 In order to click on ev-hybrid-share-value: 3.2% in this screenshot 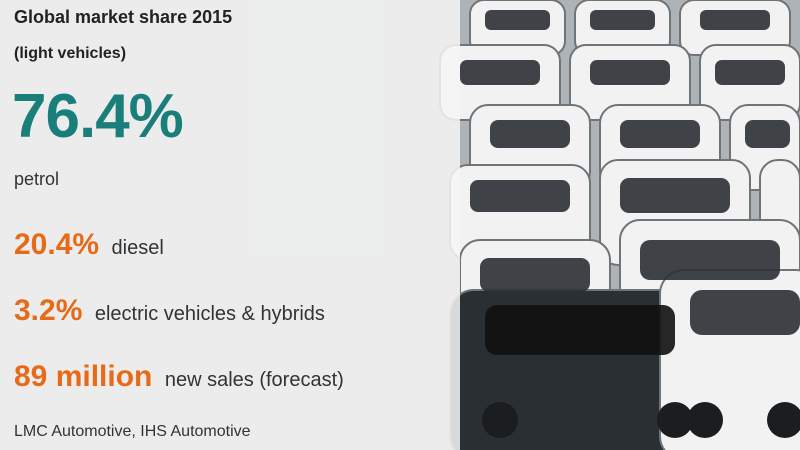, I will do `click(48, 310)`.